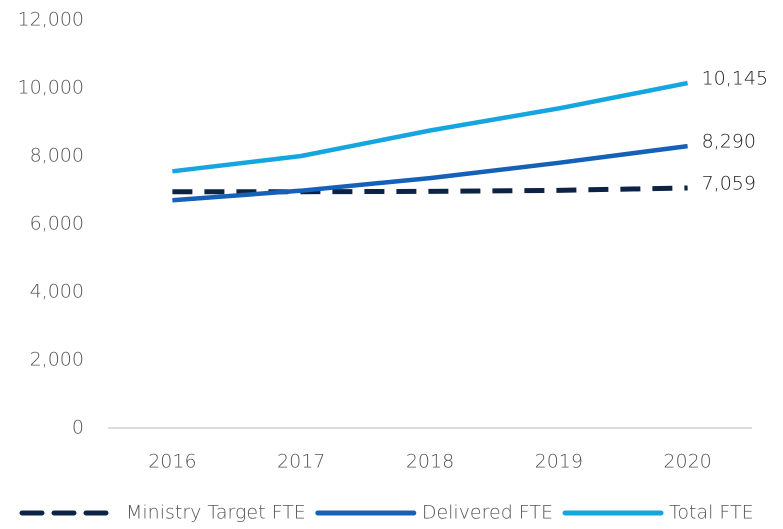  I want to click on legend-label: Delivered FTE, so click(487, 513).